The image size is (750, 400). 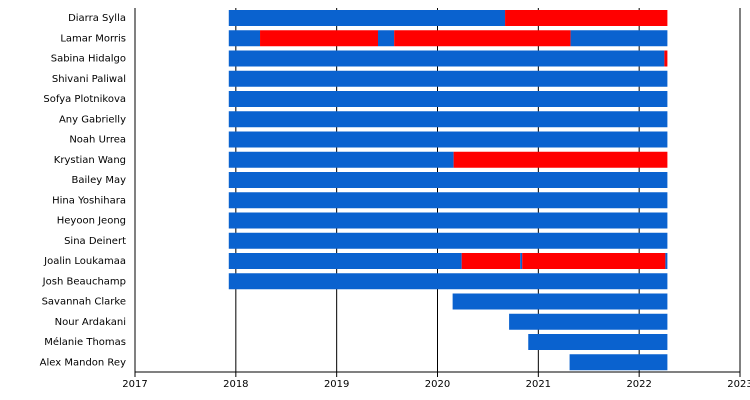 I want to click on x-tick-label: 2018, so click(x=235, y=384).